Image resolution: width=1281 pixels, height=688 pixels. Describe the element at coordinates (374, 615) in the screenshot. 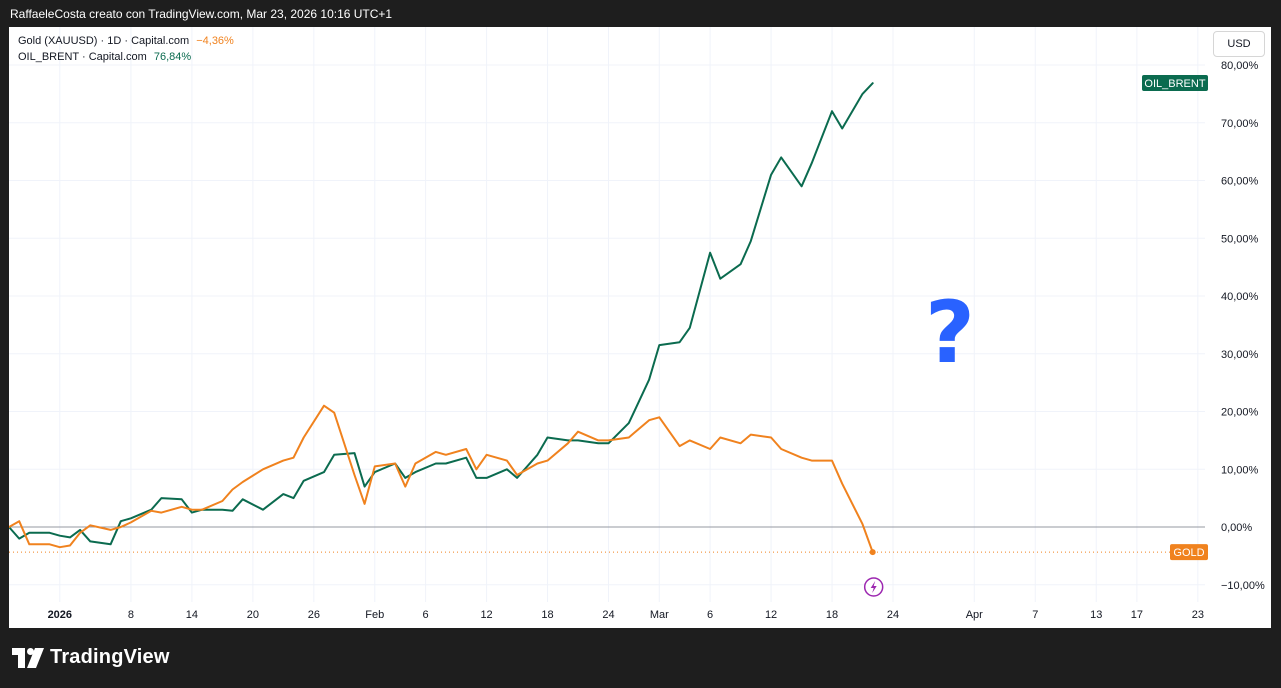

I see `x-tick-label: Feb` at that location.